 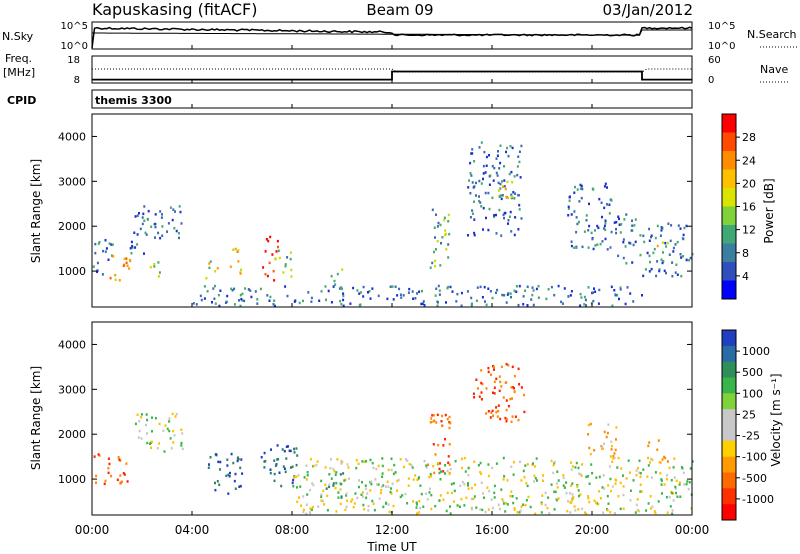 I want to click on colorbar-tick-label: 28, so click(x=749, y=137).